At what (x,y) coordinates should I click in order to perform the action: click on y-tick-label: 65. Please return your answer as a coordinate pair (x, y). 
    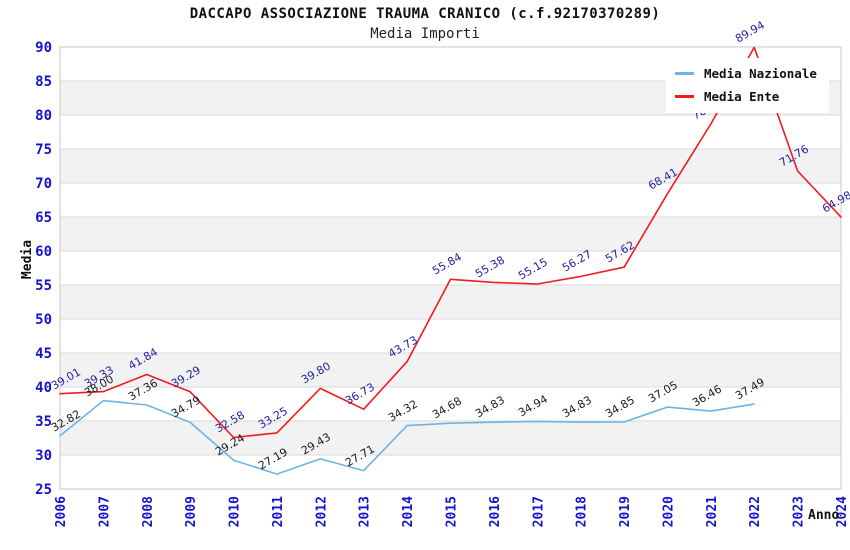
    Looking at the image, I should click on (43, 218).